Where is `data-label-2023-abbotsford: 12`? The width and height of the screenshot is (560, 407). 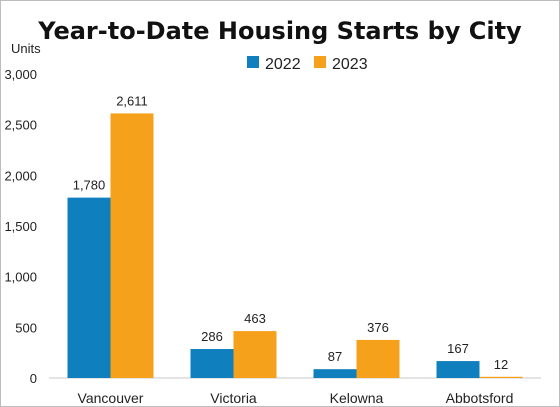
data-label-2023-abbotsford: 12 is located at coordinates (501, 364).